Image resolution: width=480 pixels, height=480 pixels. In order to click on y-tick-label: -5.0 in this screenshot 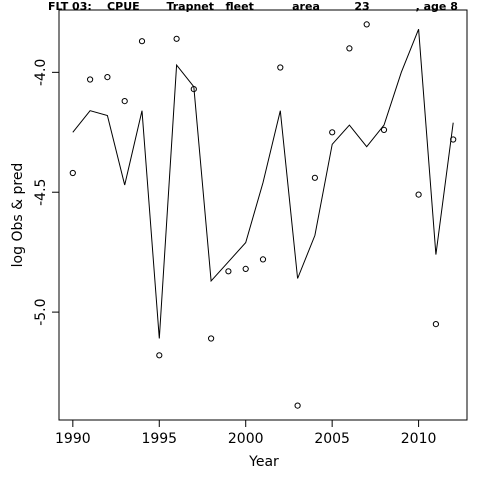, I will do `click(41, 311)`.